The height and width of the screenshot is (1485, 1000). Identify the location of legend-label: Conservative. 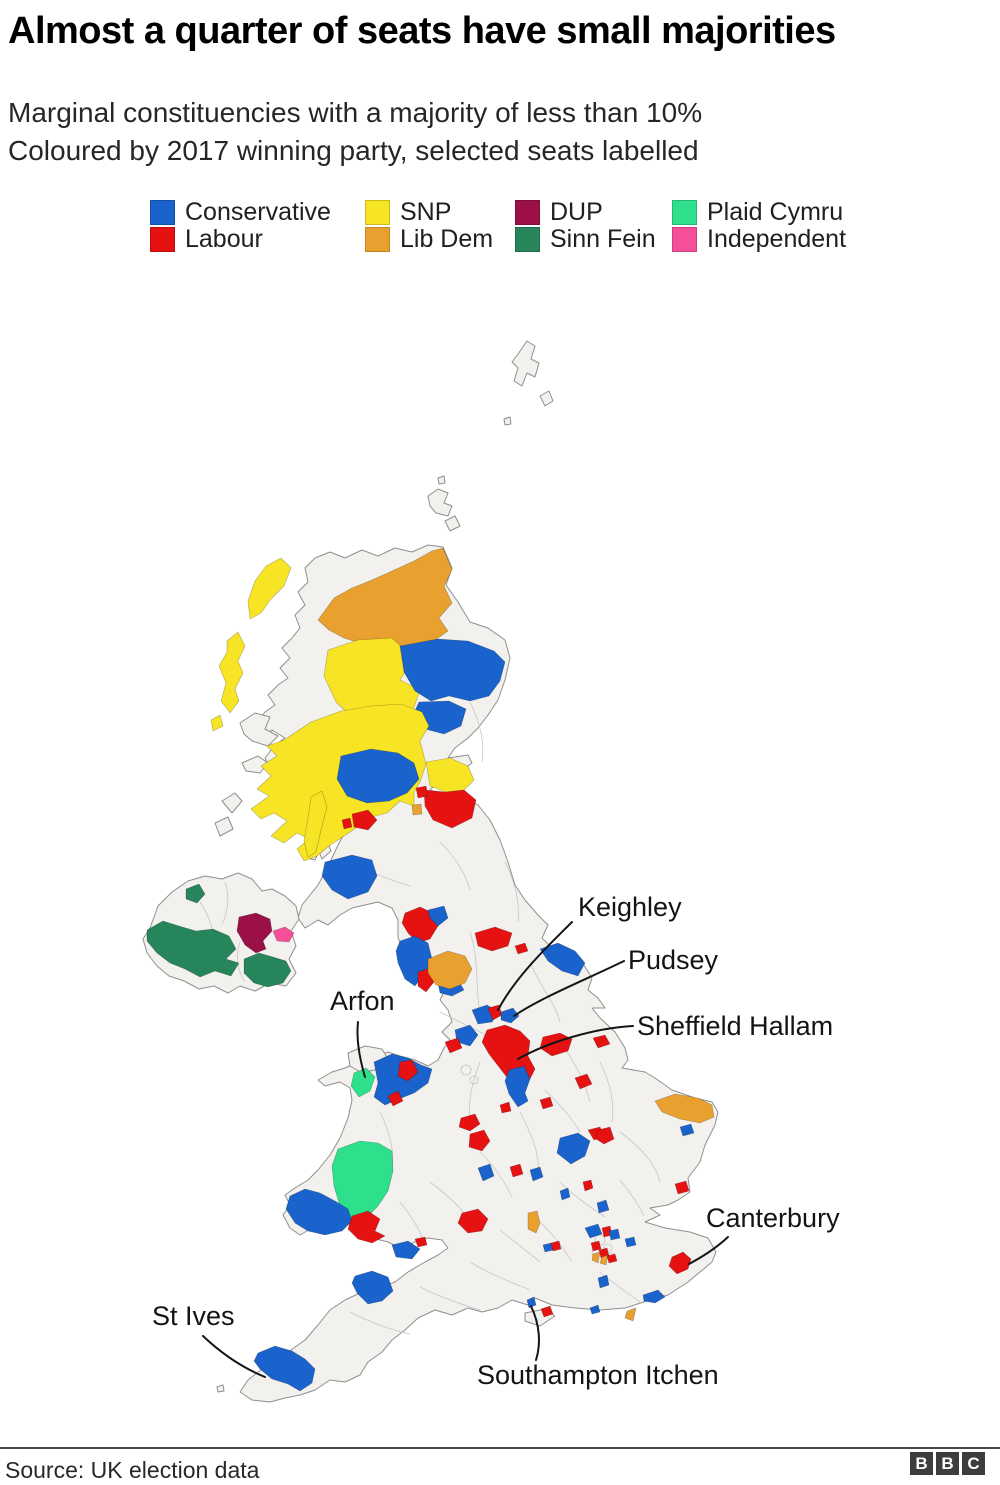
(258, 212).